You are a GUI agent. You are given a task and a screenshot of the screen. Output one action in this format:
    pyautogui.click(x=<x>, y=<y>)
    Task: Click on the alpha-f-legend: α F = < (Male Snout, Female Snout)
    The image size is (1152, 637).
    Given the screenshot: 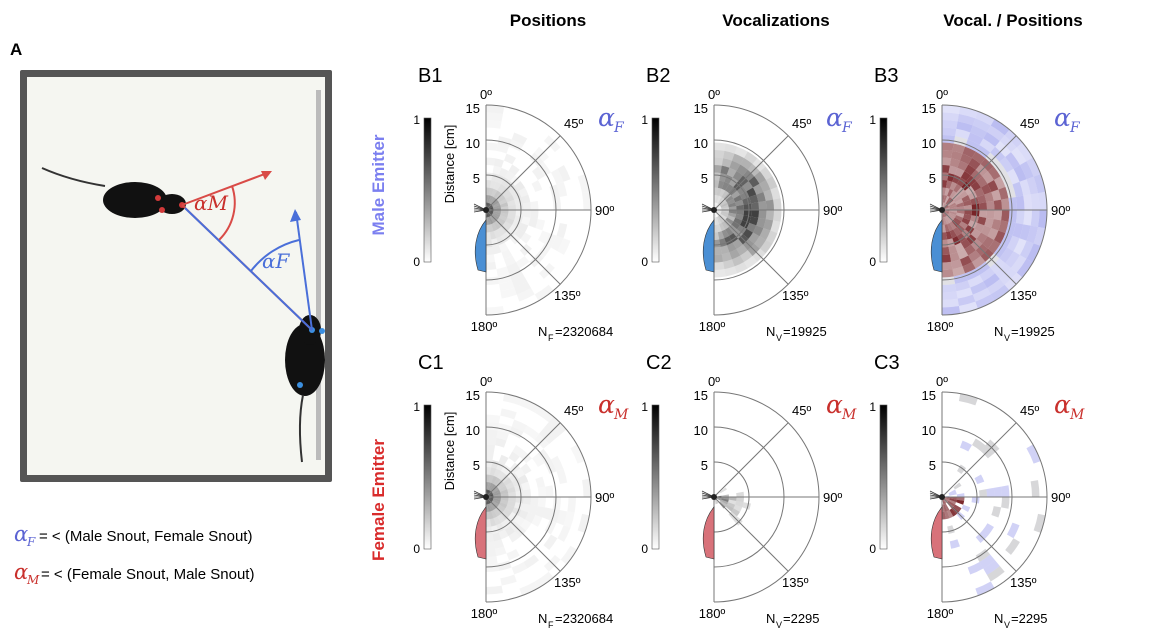 What is the action you would take?
    pyautogui.click(x=133, y=535)
    